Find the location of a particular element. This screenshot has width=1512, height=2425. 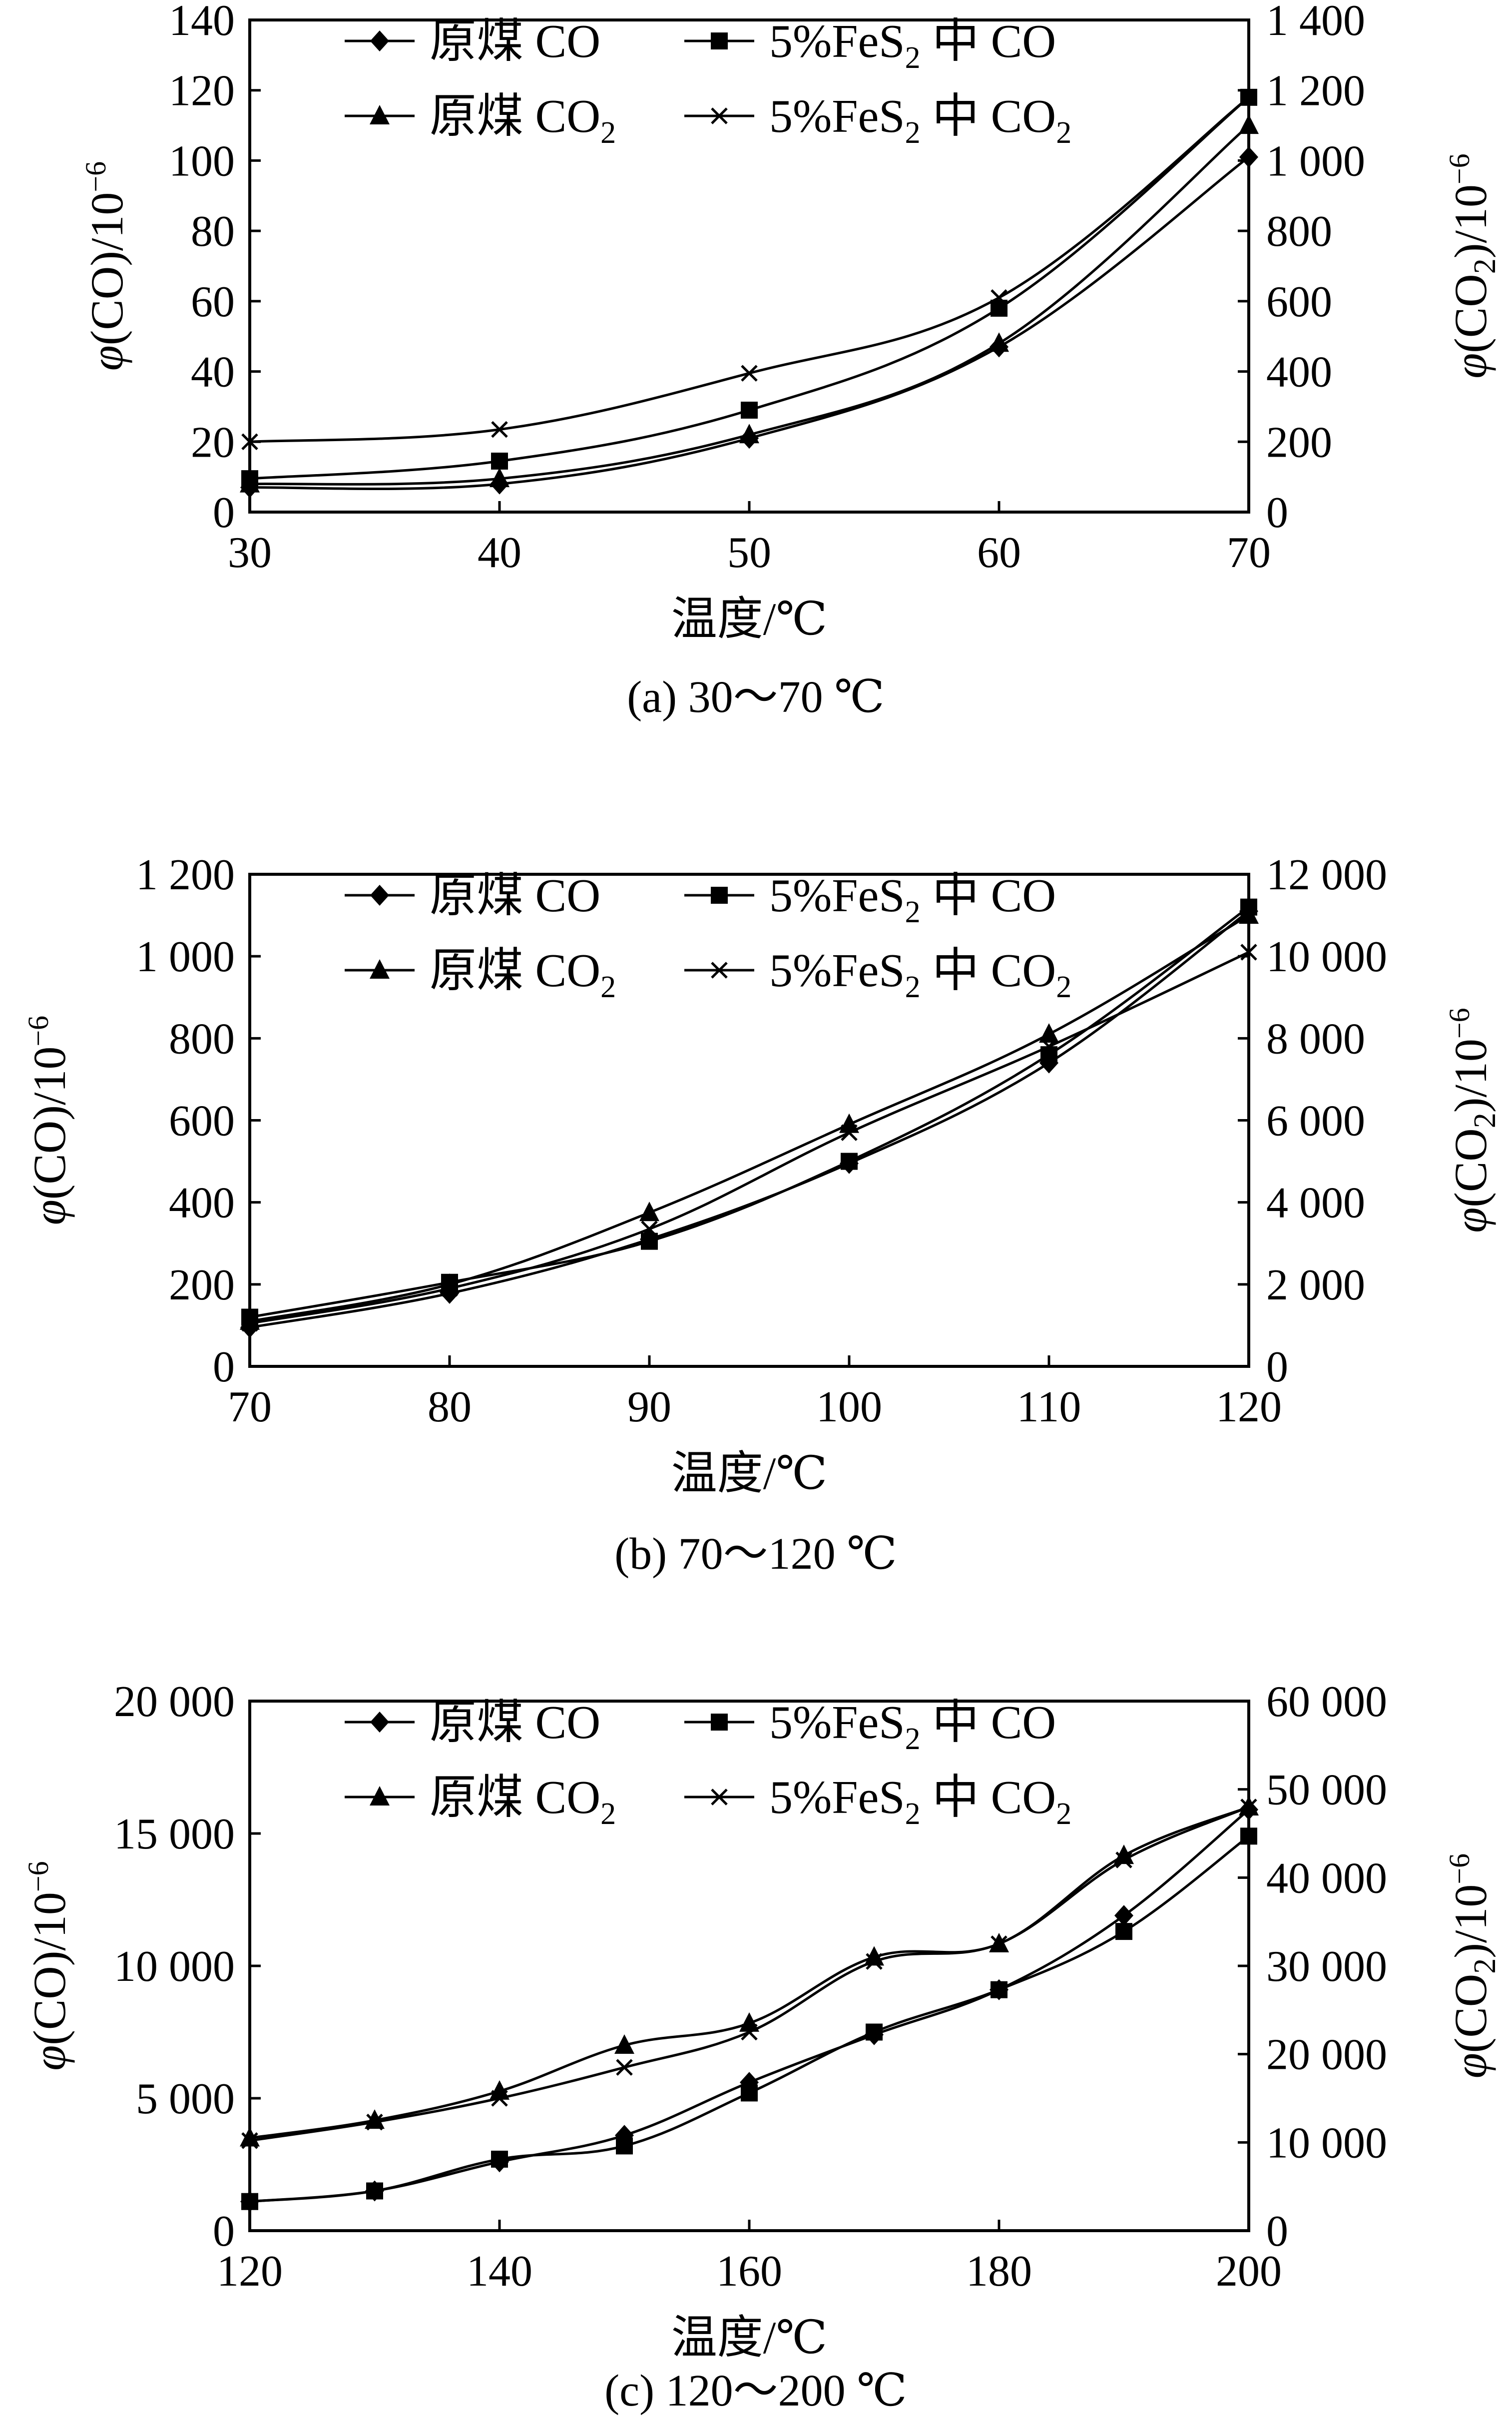

y-right-tick-label: 200 is located at coordinates (1299, 442).